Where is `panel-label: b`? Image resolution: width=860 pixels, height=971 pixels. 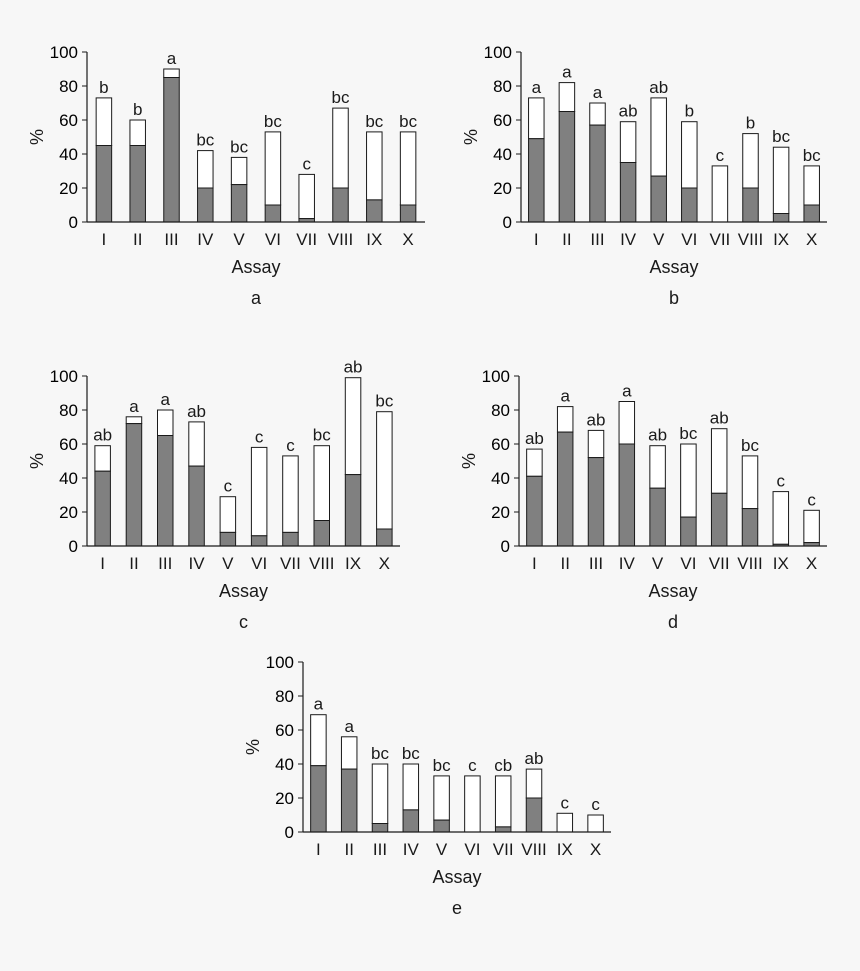
panel-label: b is located at coordinates (674, 298).